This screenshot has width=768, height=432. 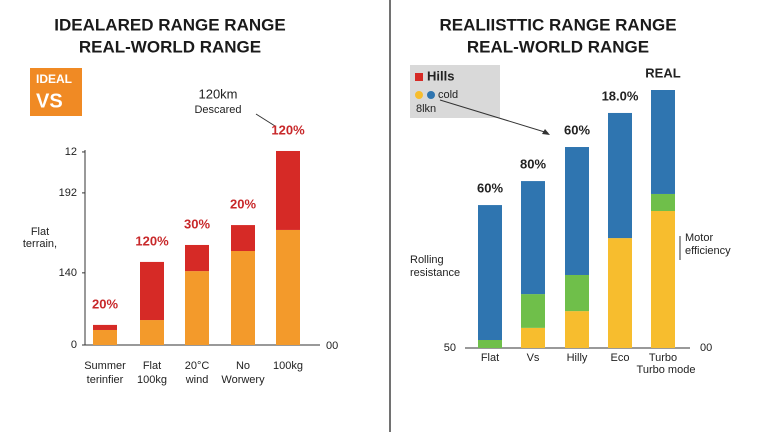 What do you see at coordinates (663, 358) in the screenshot?
I see `x-tick-label: Turbo` at bounding box center [663, 358].